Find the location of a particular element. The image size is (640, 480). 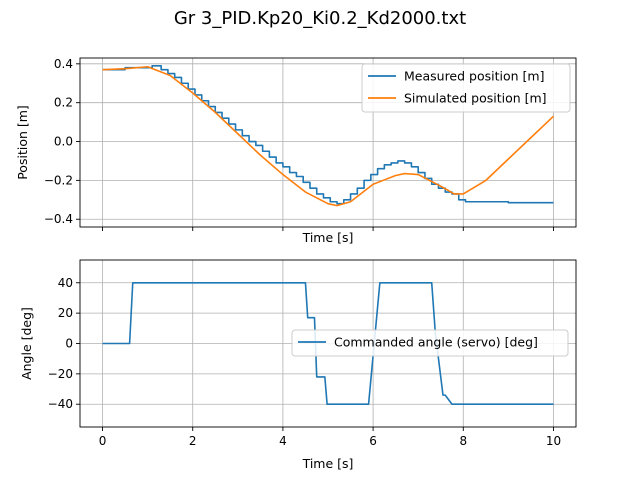

x-tick-label: 2 is located at coordinates (193, 441).